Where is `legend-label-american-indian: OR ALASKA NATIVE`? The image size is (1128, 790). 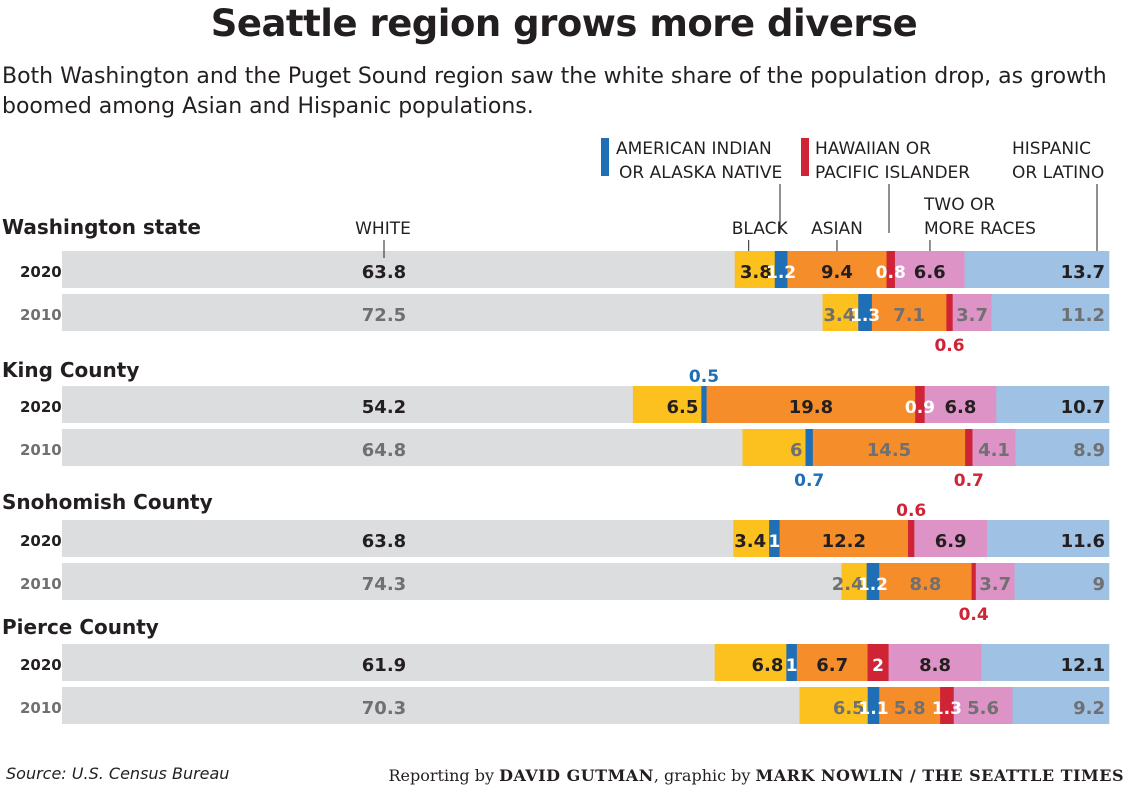
legend-label-american-indian: OR ALASKA NATIVE is located at coordinates (700, 173).